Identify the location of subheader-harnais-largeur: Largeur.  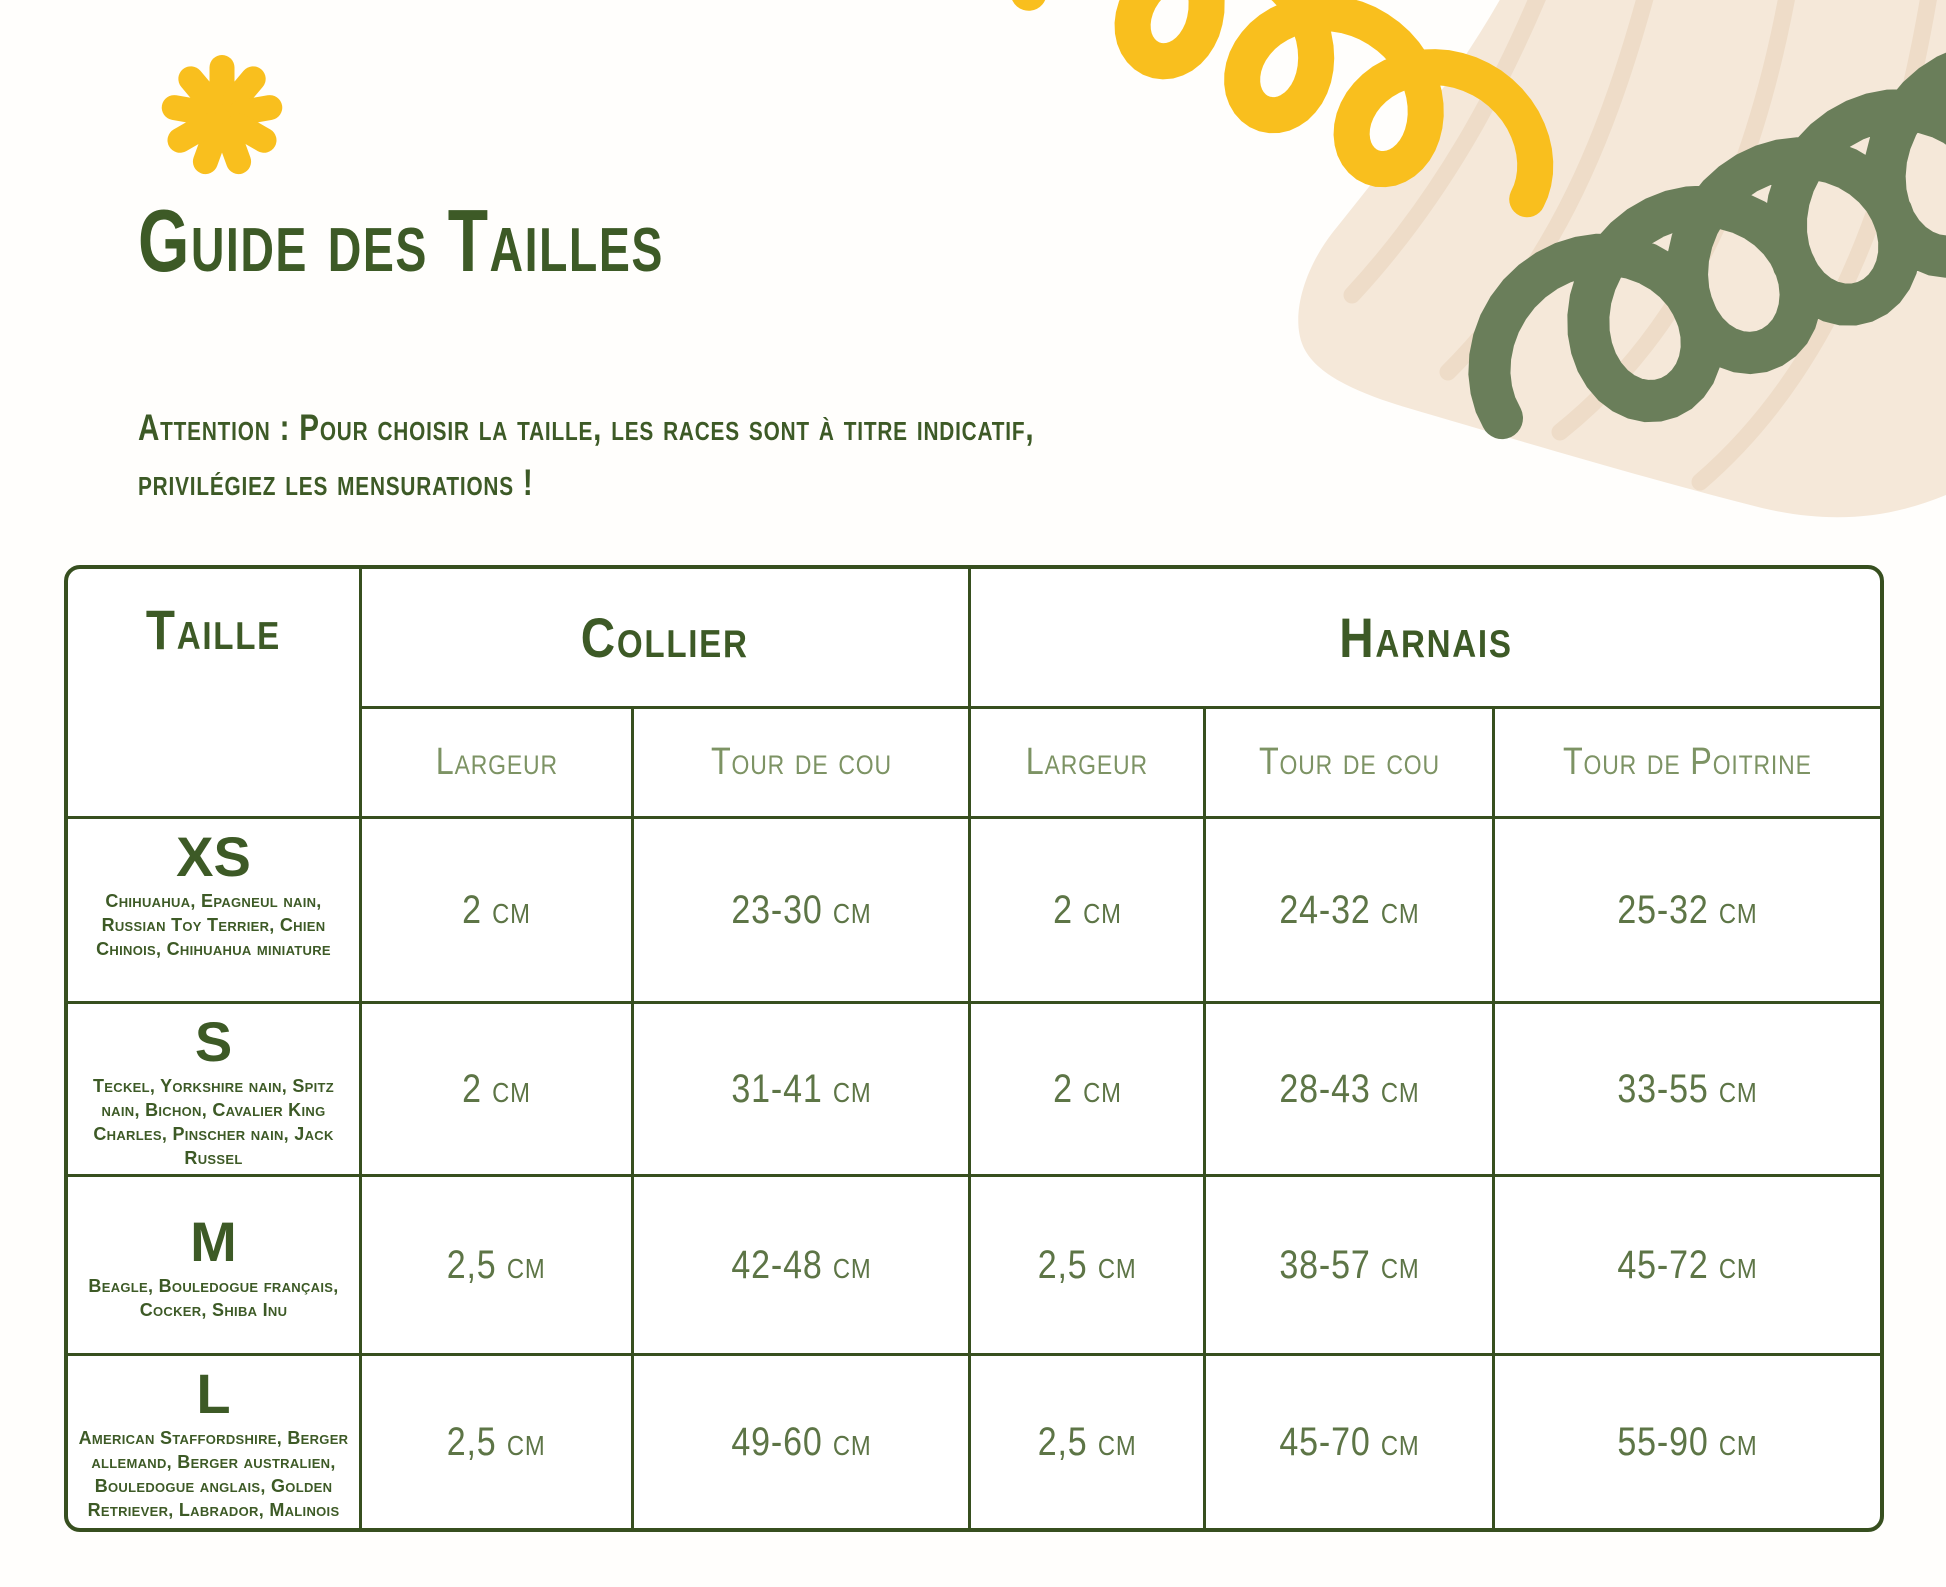
(1087, 762).